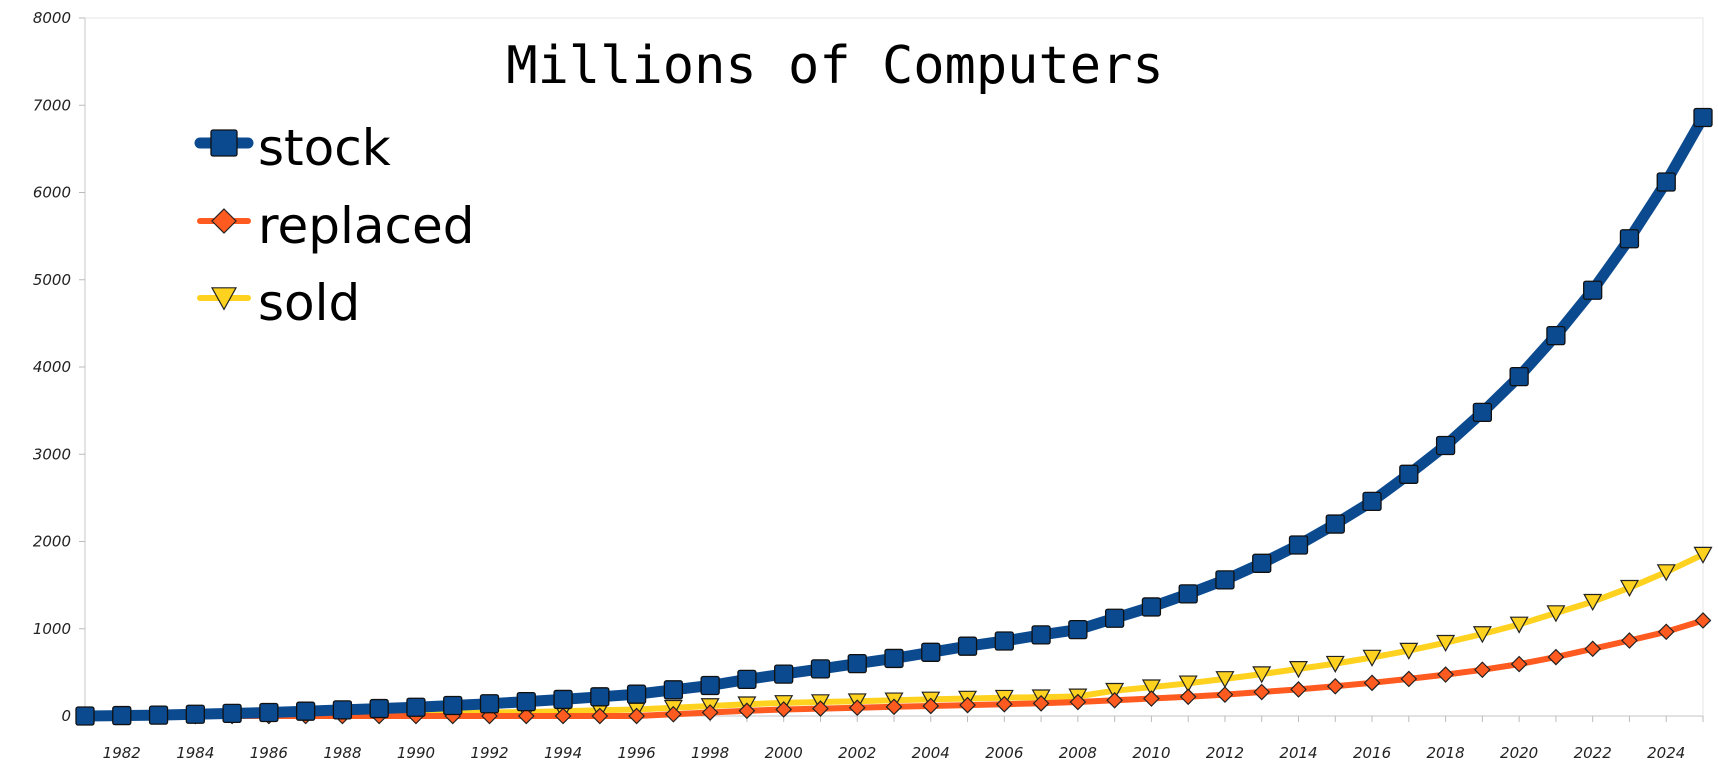  I want to click on x-tick-label: 1984, so click(195, 753).